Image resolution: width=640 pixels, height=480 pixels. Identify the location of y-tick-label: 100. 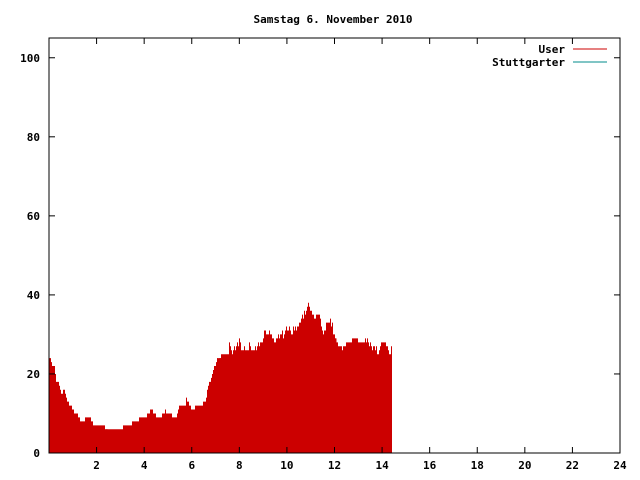
(30, 58).